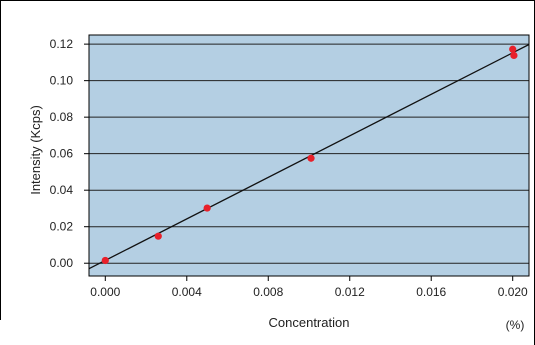 The image size is (535, 345). Describe the element at coordinates (105, 292) in the screenshot. I see `x-tick-label: 0.000` at that location.